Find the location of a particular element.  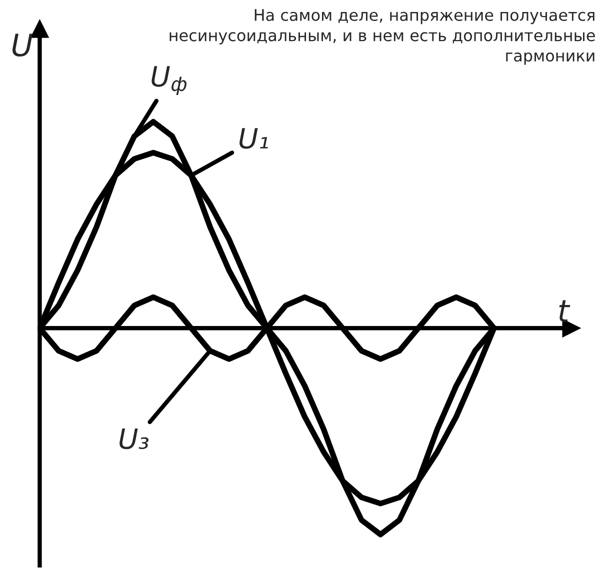

text: U₃ is located at coordinates (134, 439).